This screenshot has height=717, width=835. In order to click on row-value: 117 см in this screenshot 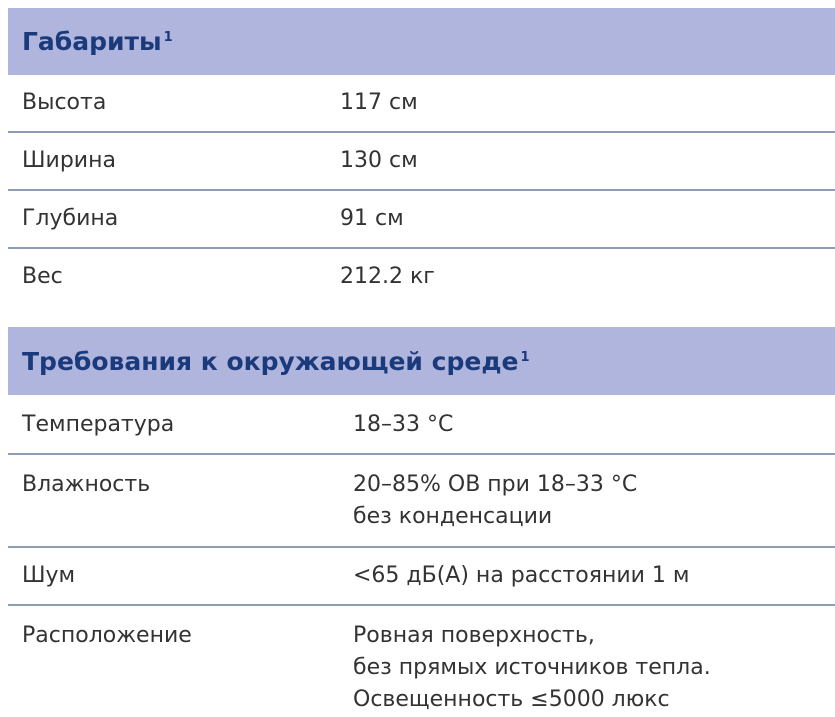, I will do `click(379, 102)`.